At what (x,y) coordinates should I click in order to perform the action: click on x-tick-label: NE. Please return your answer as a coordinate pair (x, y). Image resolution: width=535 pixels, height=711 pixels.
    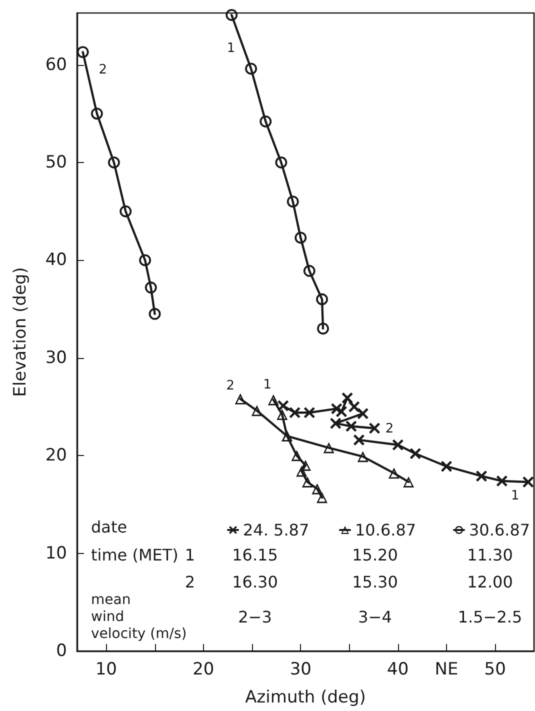
    Looking at the image, I should click on (446, 670).